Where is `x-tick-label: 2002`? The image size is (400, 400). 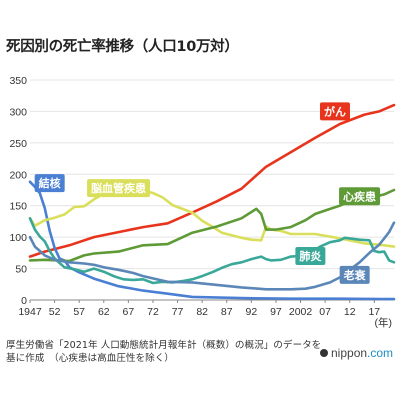 x-tick-label: 2002 is located at coordinates (301, 312).